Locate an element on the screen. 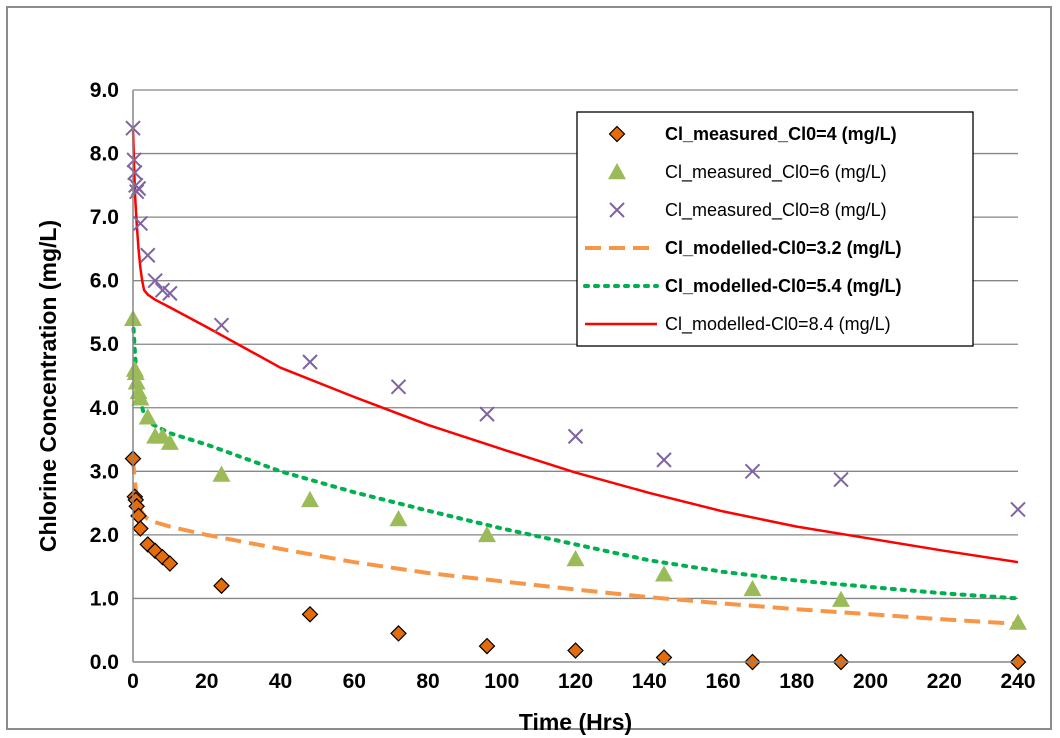  x-tick-label: 140 is located at coordinates (649, 681).